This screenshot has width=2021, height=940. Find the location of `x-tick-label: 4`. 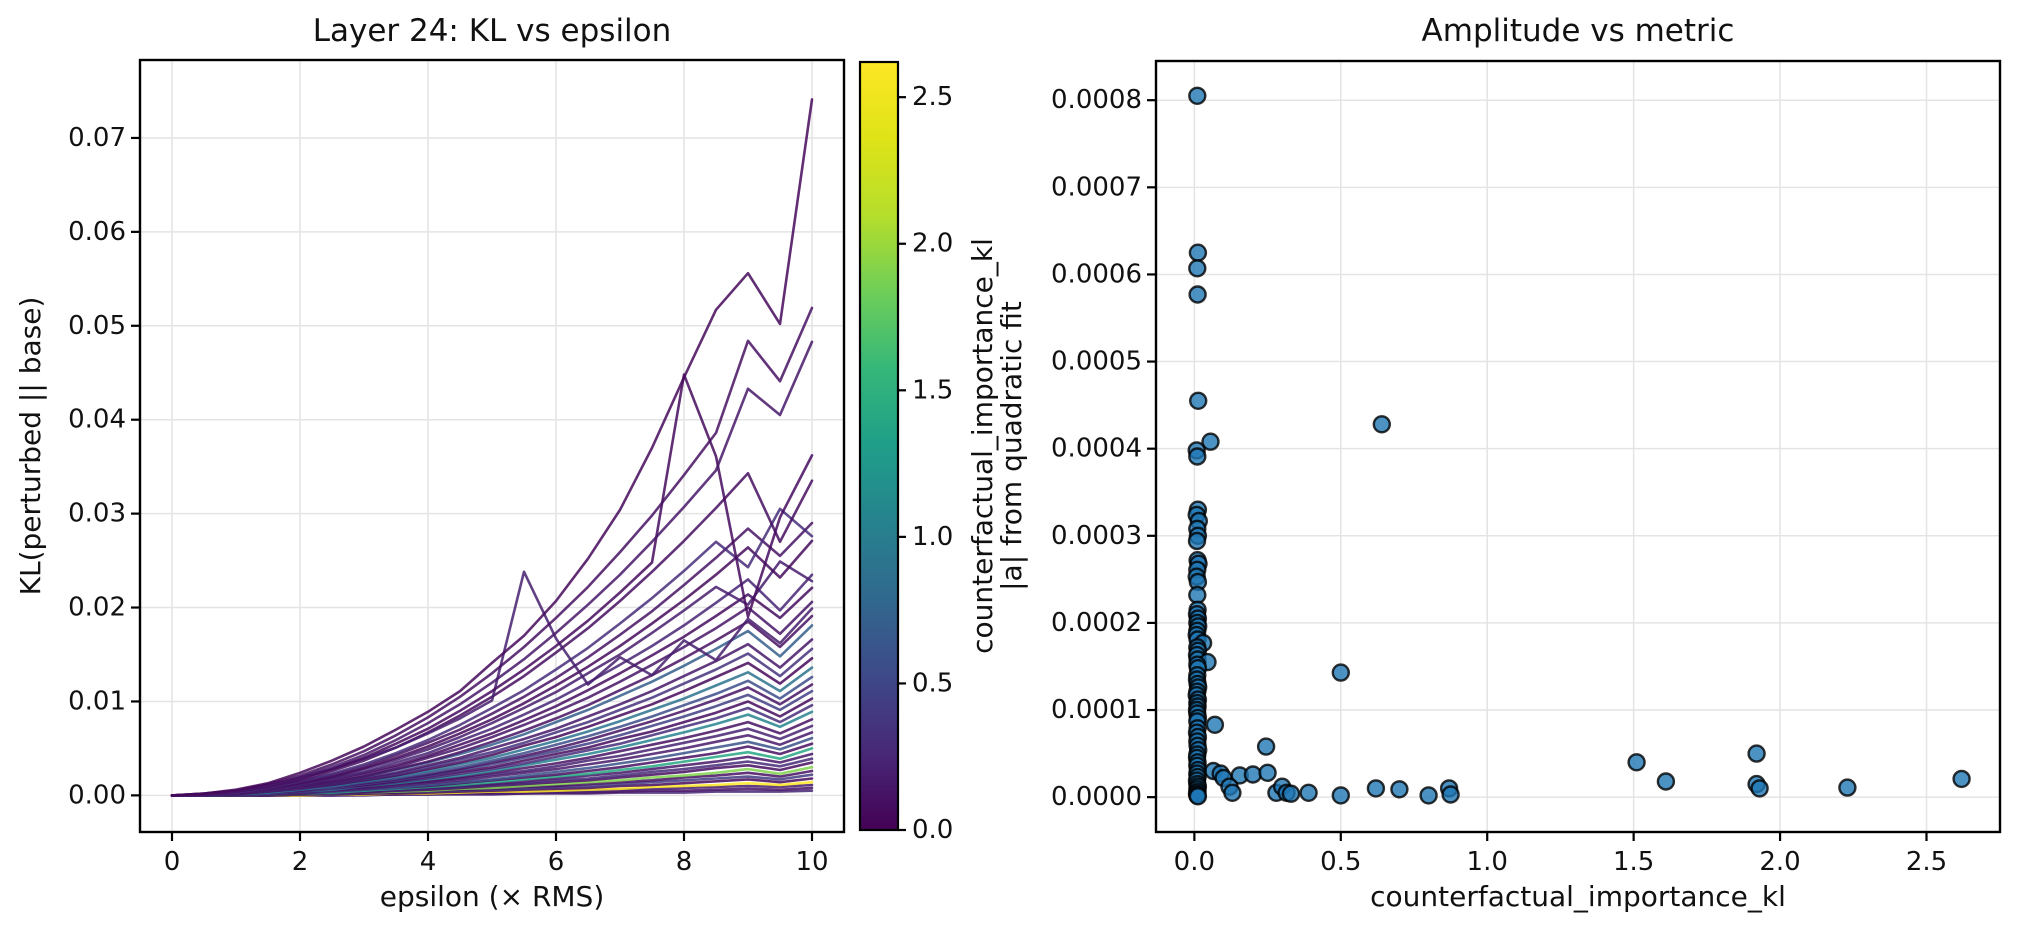

x-tick-label: 4 is located at coordinates (428, 862).